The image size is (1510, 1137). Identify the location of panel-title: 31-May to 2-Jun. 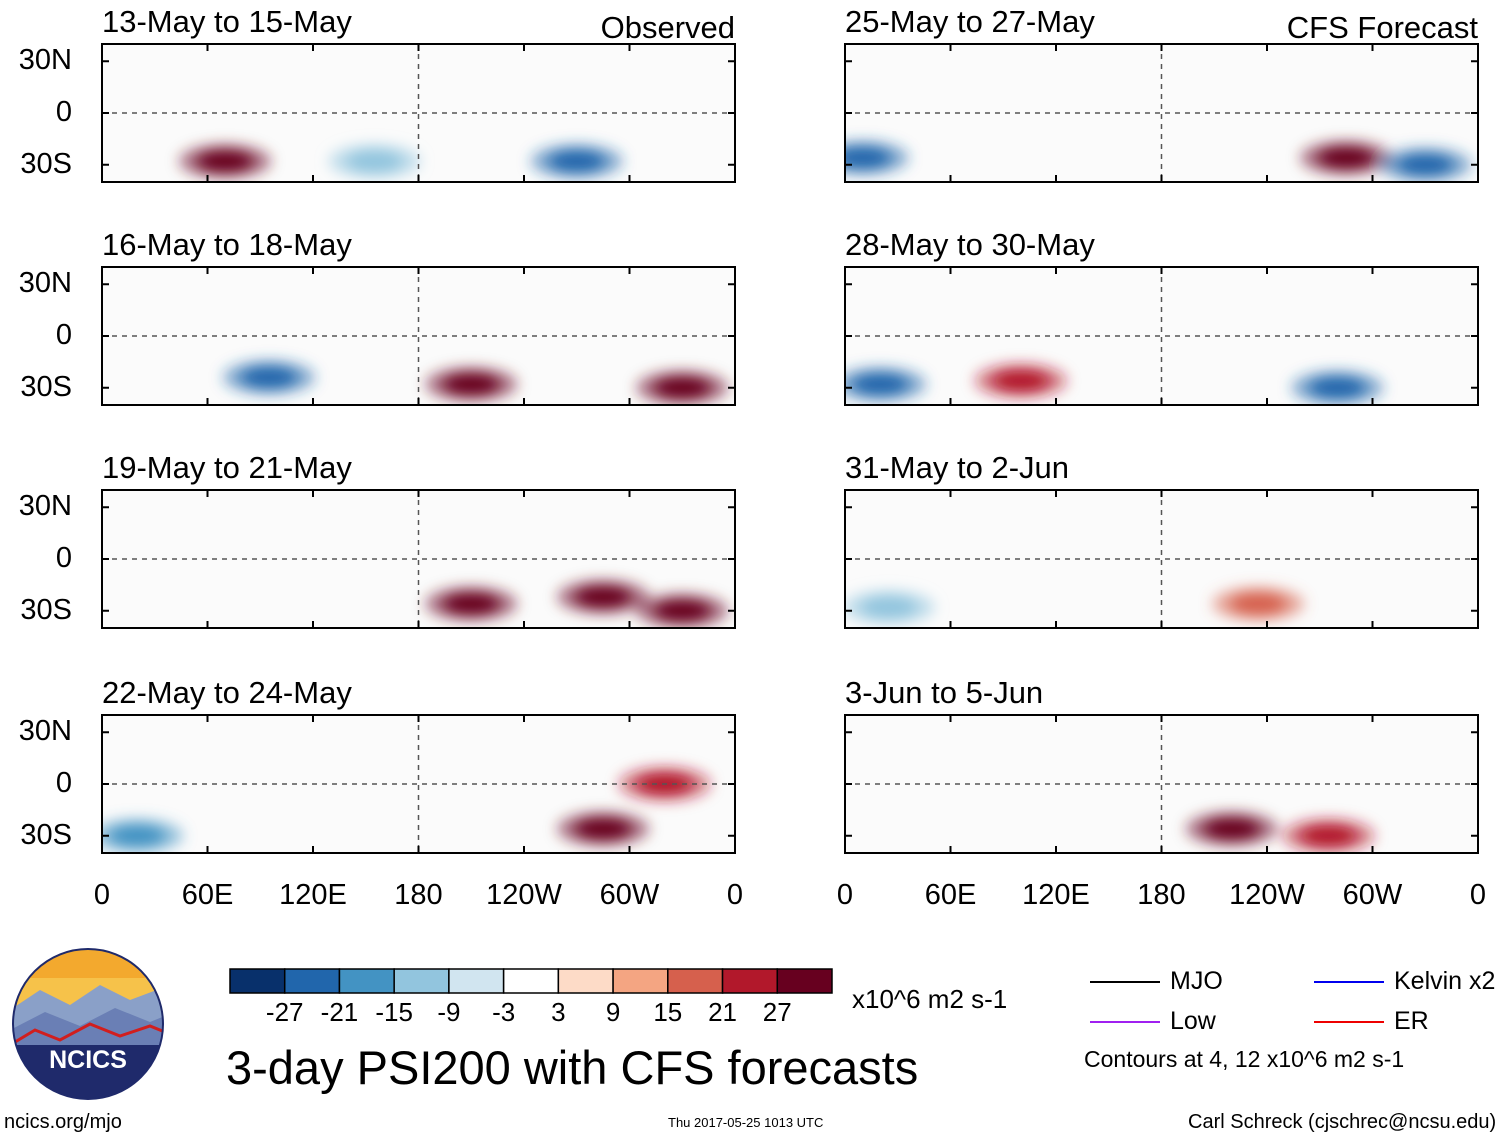
(957, 467).